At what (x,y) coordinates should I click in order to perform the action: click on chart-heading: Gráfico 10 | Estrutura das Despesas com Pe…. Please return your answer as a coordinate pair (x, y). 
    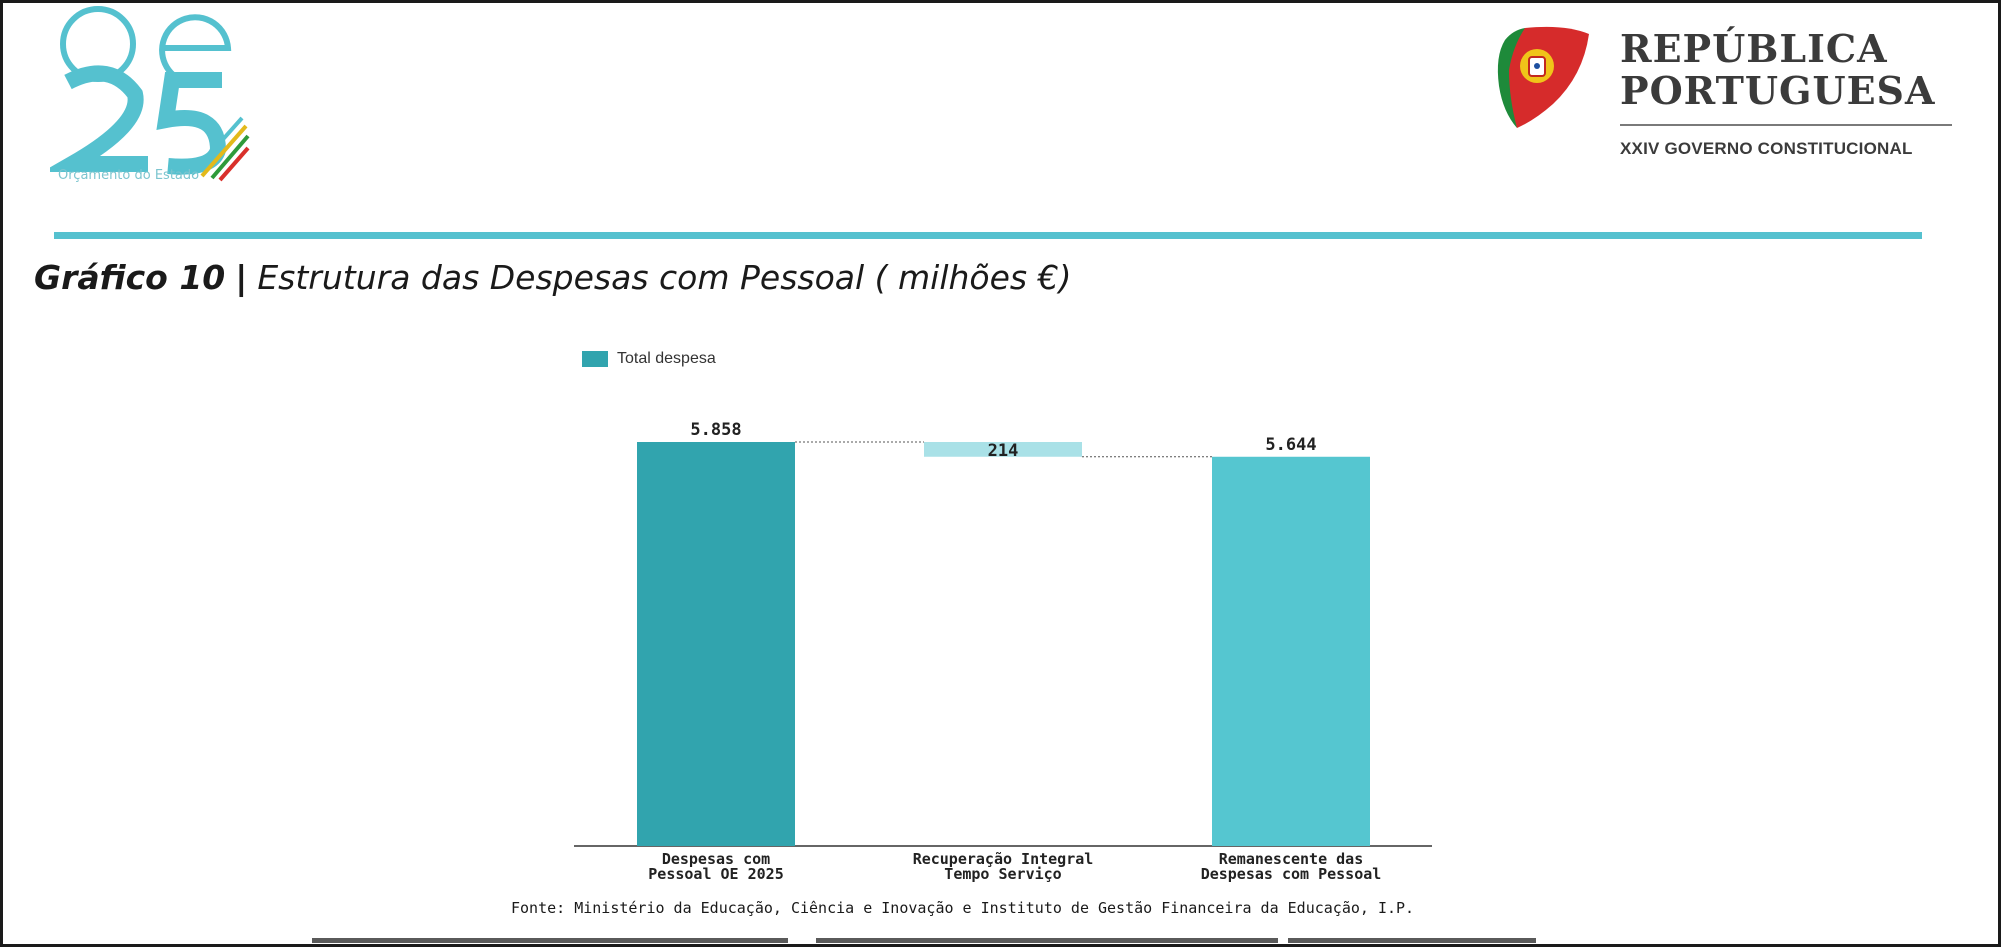
    Looking at the image, I should click on (552, 277).